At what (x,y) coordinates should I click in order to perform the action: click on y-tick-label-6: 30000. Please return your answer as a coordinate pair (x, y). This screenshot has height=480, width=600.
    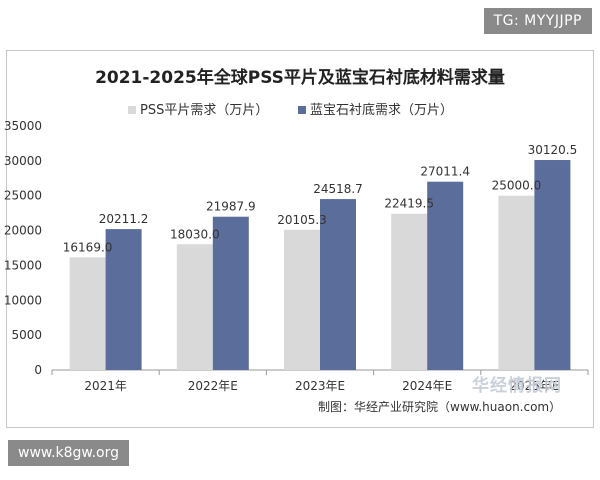
    Looking at the image, I should click on (23, 161).